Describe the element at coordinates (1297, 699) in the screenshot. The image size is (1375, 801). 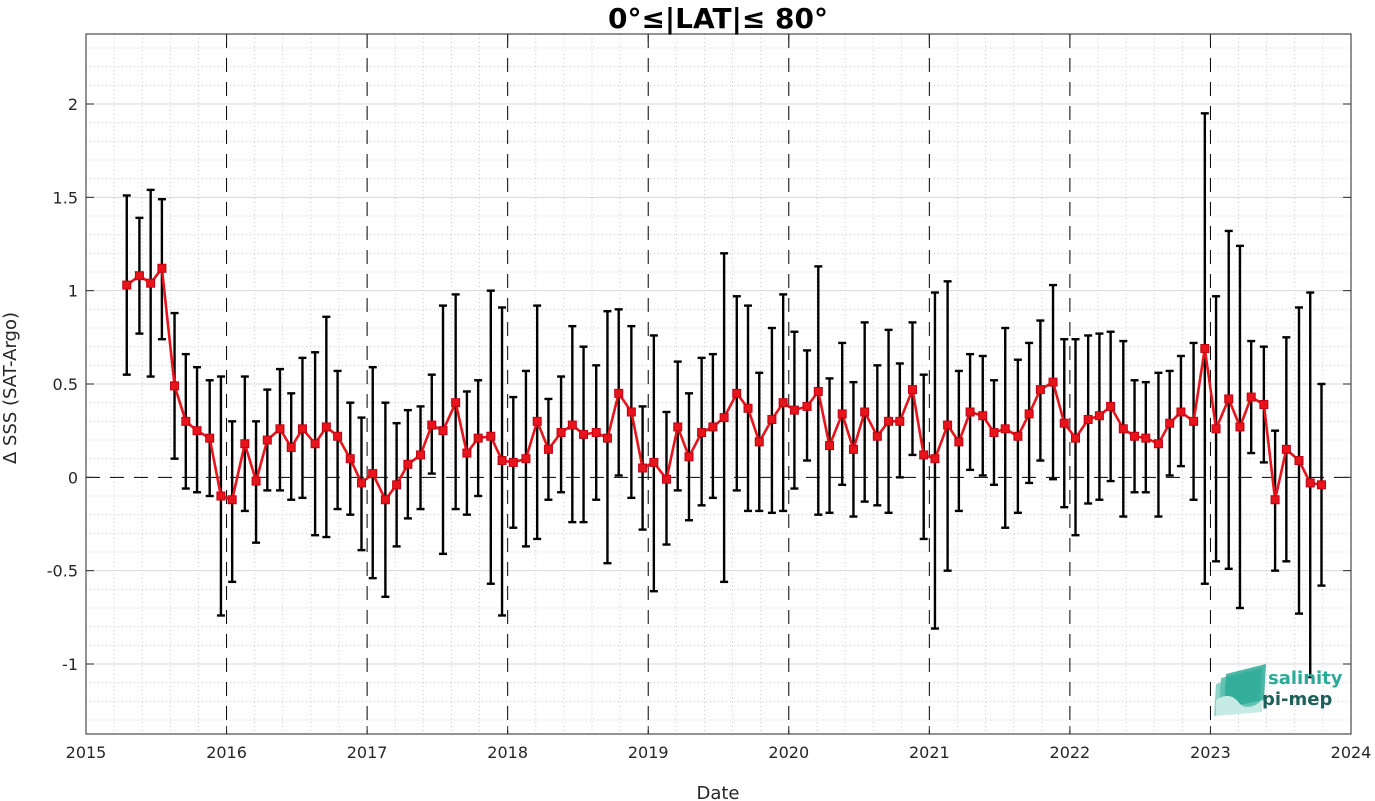
I see `logo-text-pi-mep: pi-mep` at that location.